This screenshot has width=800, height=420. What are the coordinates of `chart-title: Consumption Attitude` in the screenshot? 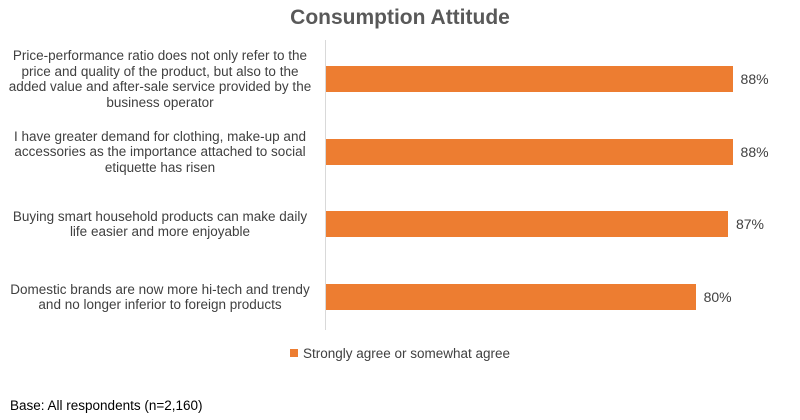 It's located at (400, 17).